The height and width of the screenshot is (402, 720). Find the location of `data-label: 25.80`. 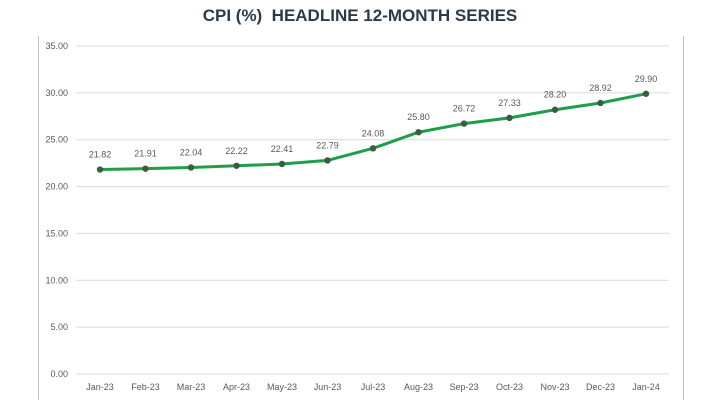

data-label: 25.80 is located at coordinates (418, 117).